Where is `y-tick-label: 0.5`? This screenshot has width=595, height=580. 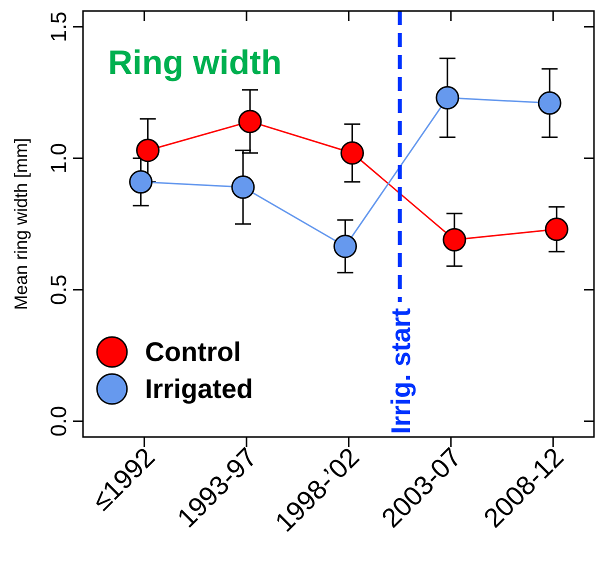 y-tick-label: 0.5 is located at coordinates (58, 290).